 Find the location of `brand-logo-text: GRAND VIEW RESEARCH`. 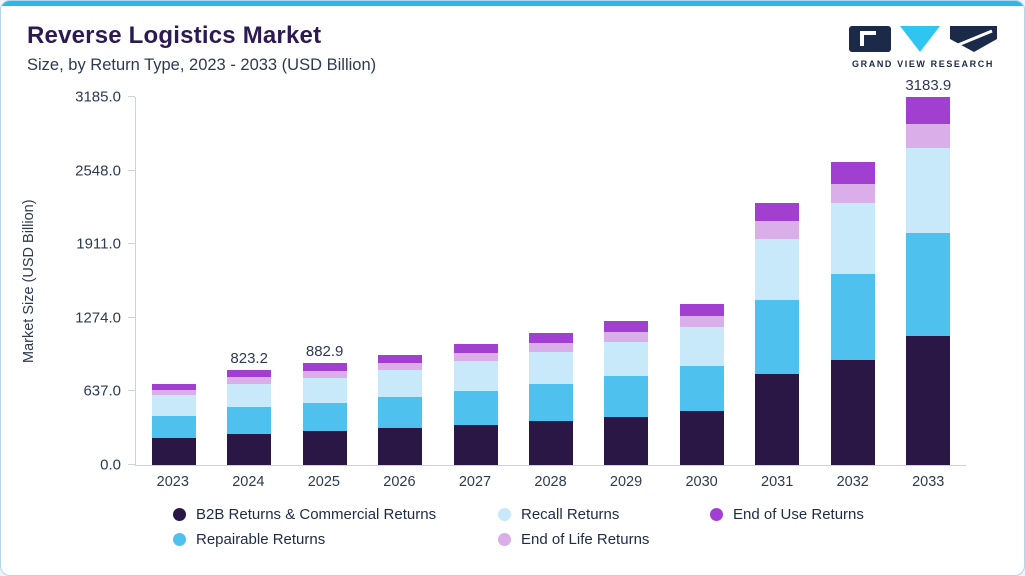

brand-logo-text: GRAND VIEW RESEARCH is located at coordinates (923, 64).